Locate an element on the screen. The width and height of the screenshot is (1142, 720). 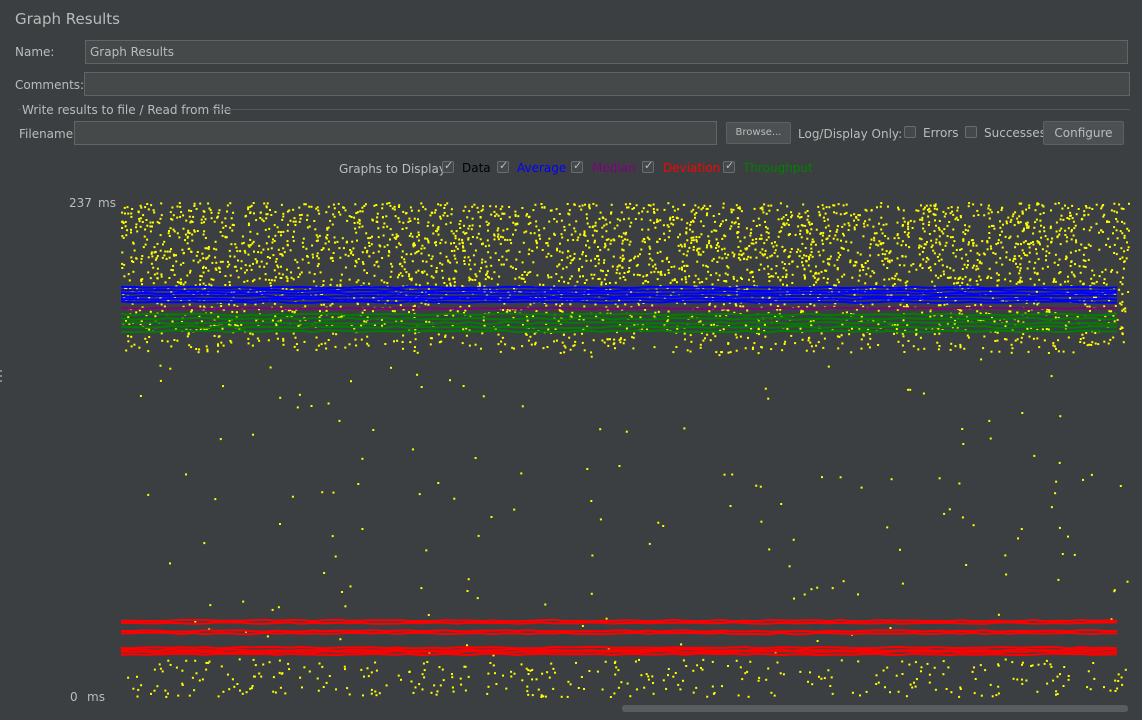
comments-label: Comments: is located at coordinates (50, 85).